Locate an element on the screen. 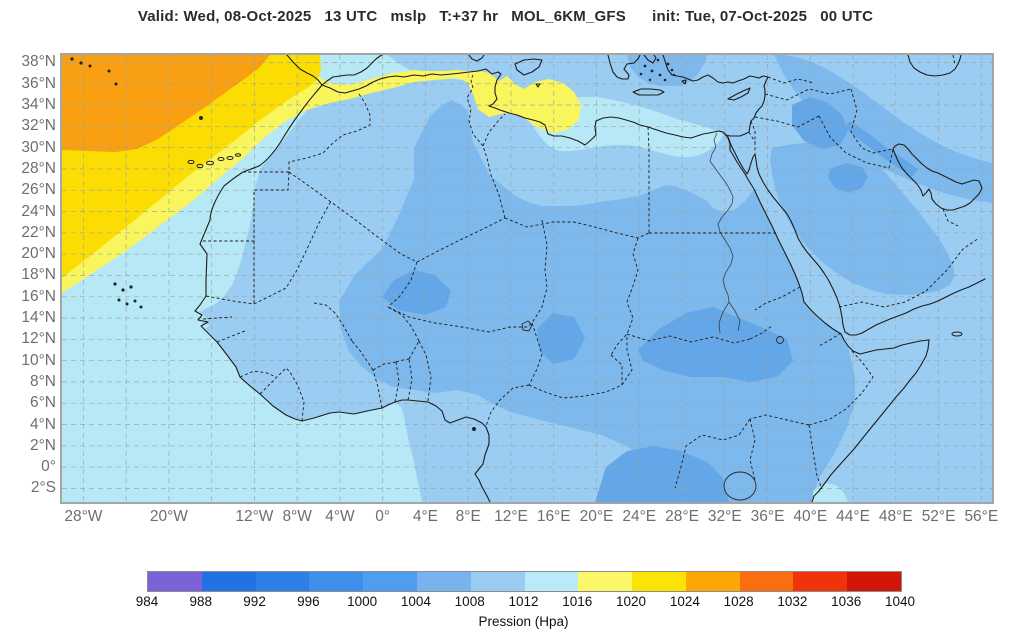  lon-tick-label: 44°E is located at coordinates (853, 516).